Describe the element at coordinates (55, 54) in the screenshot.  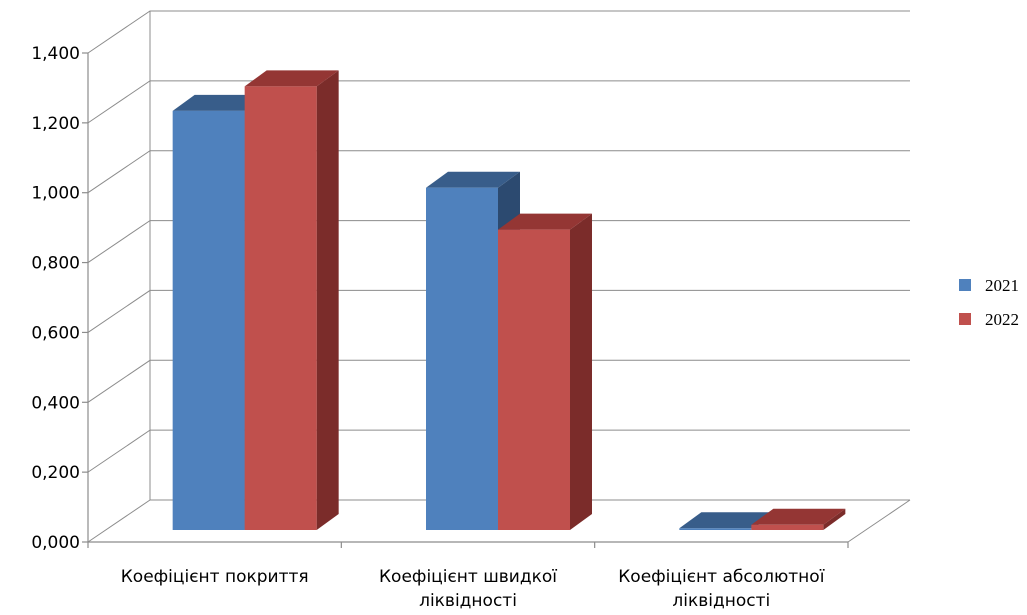
I see `y-tick-label: 1,400` at that location.